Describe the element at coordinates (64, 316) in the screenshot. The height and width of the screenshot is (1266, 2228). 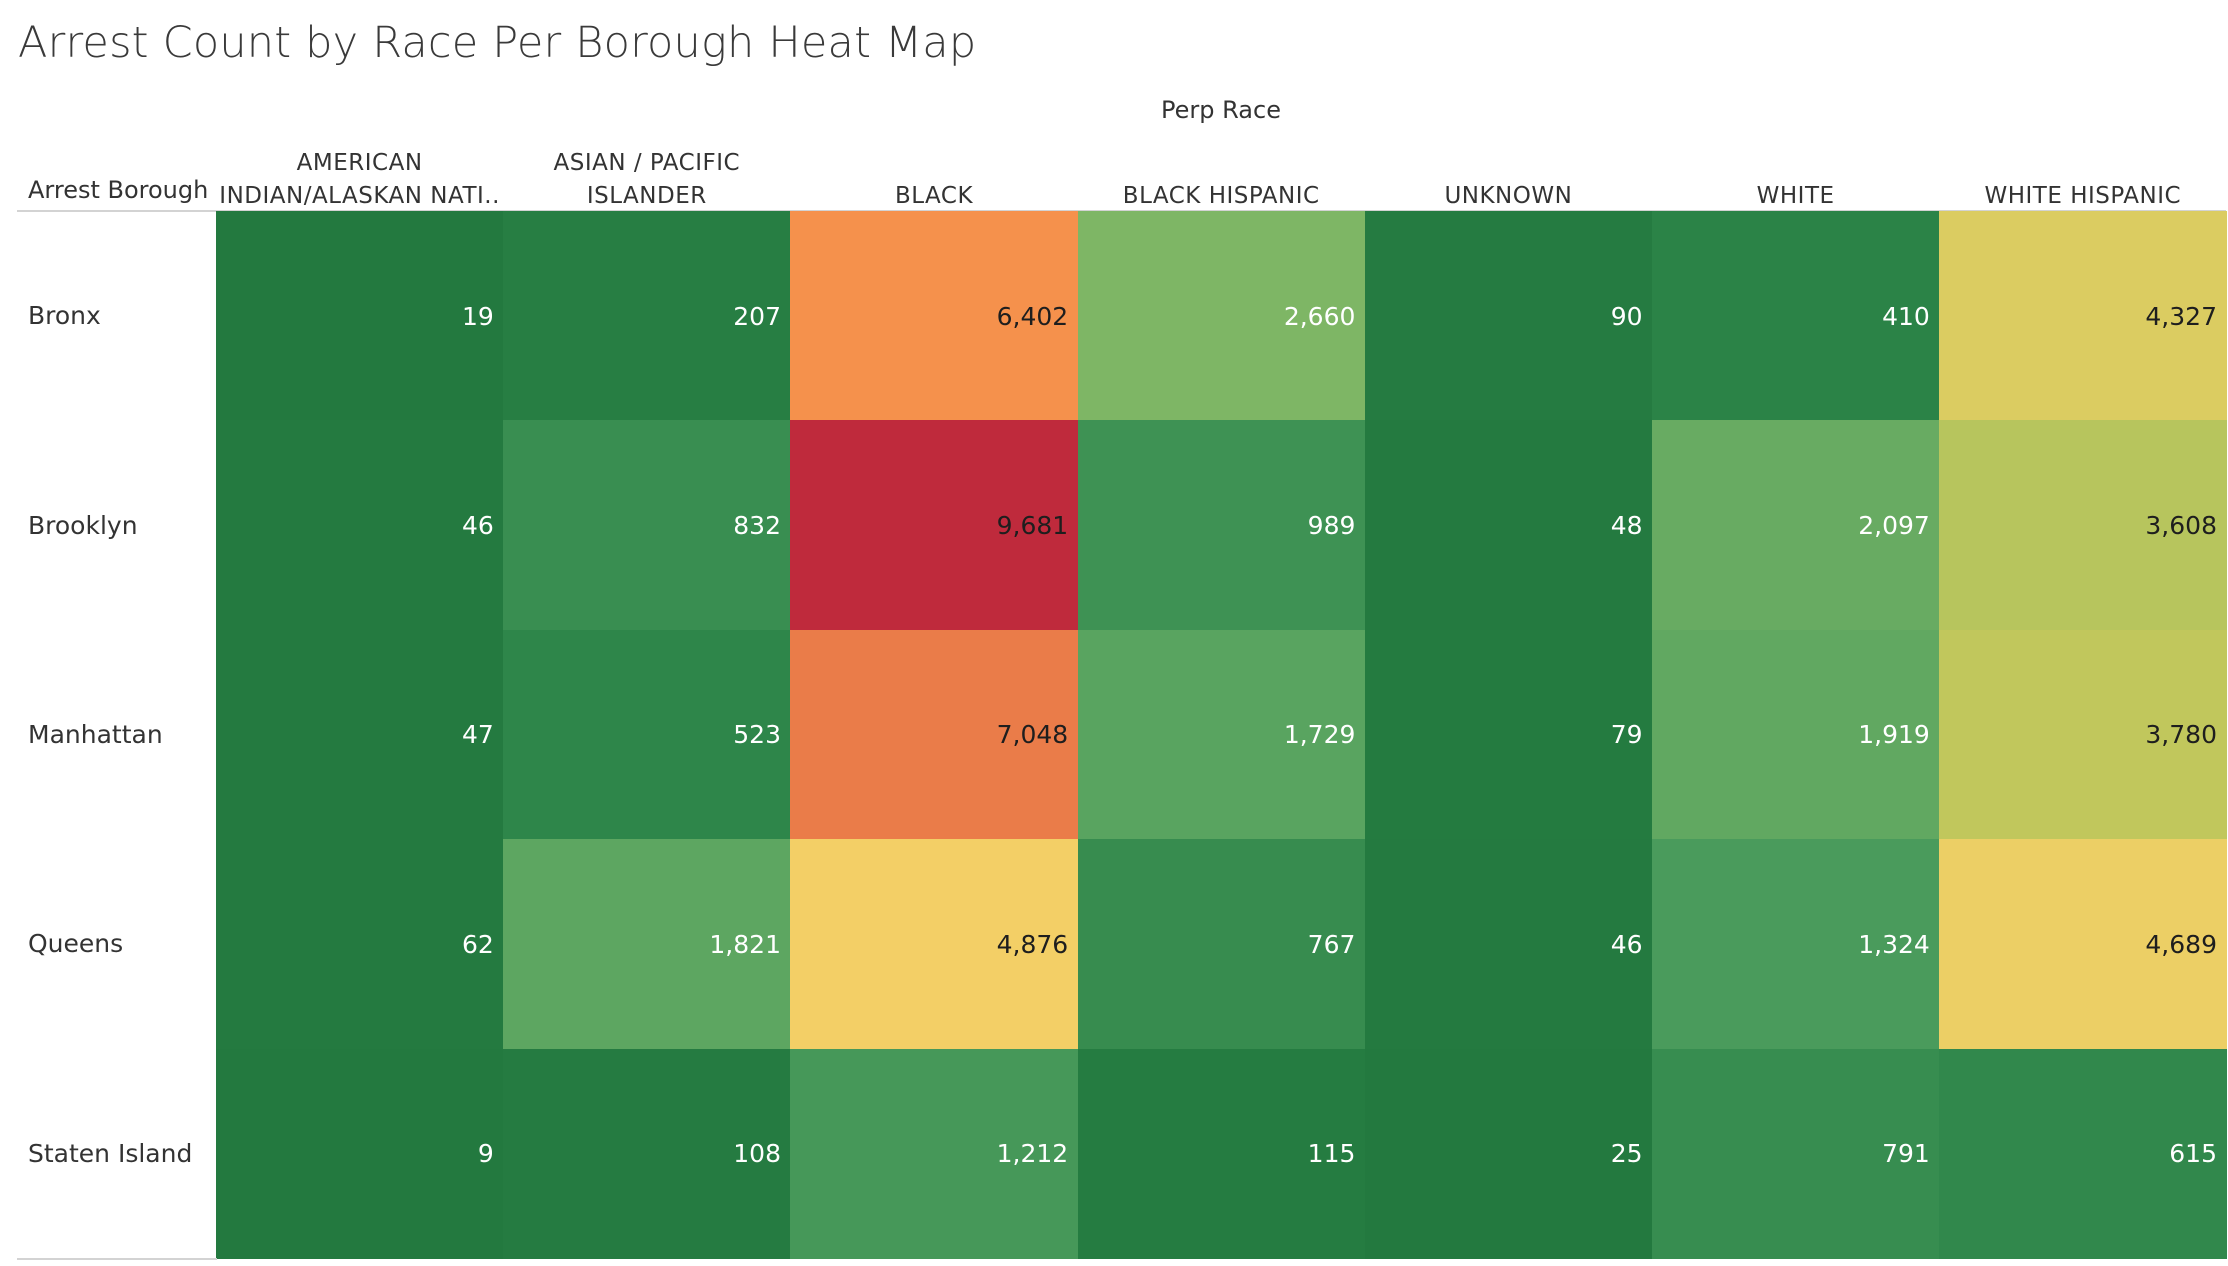
I see `row-label: Bronx` at that location.